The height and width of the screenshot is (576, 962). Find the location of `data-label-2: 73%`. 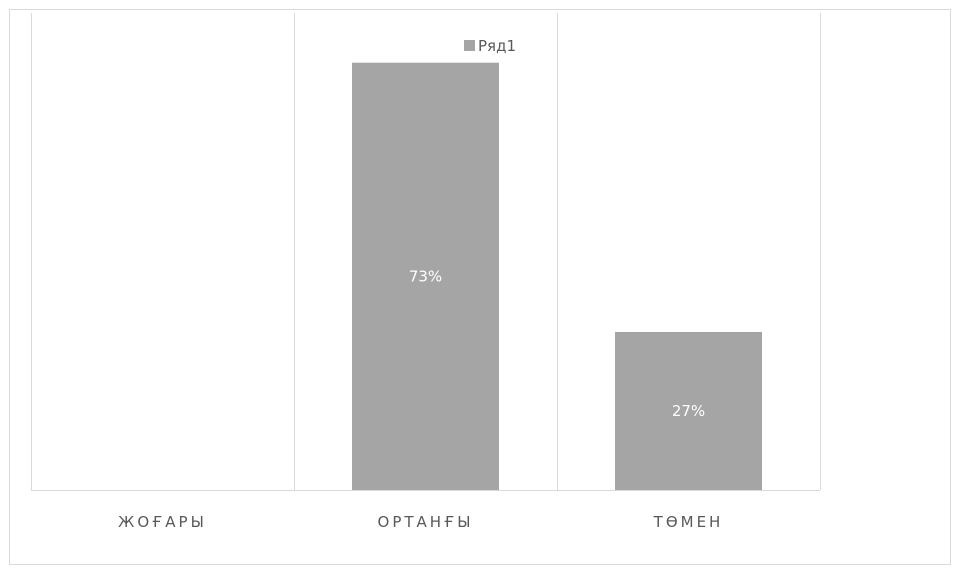

data-label-2: 73% is located at coordinates (425, 276).